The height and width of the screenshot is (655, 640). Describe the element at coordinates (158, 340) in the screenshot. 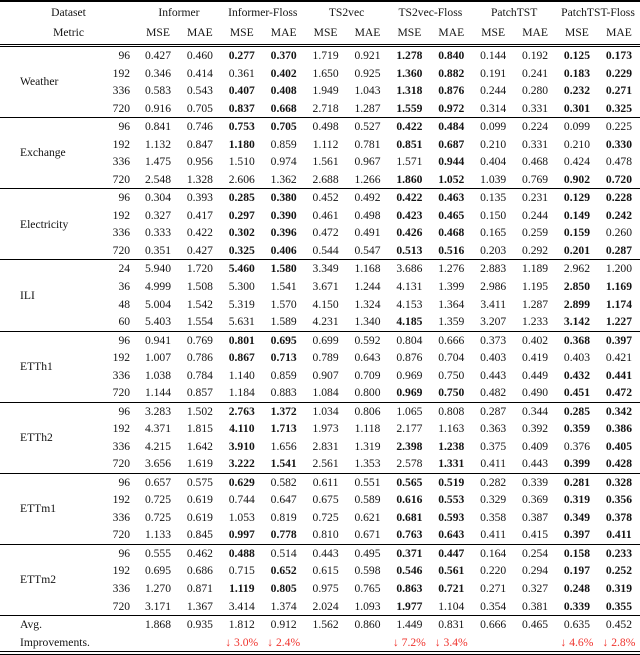

I see `metric-value: 0.941` at that location.